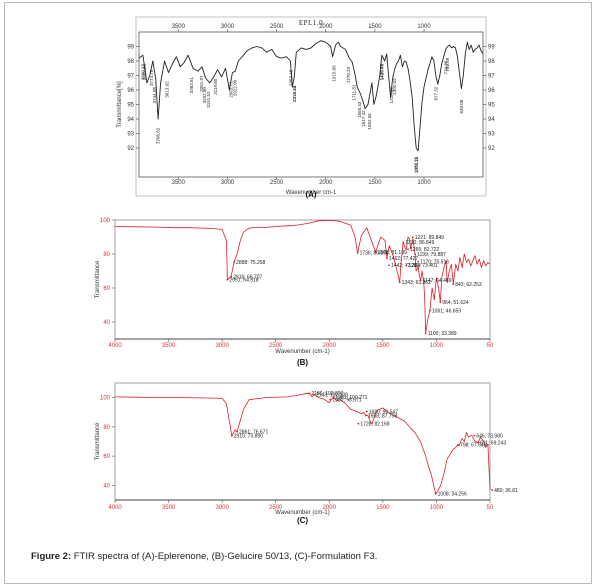  What do you see at coordinates (311, 23) in the screenshot?
I see `chart-title: EPL1.0` at bounding box center [311, 23].